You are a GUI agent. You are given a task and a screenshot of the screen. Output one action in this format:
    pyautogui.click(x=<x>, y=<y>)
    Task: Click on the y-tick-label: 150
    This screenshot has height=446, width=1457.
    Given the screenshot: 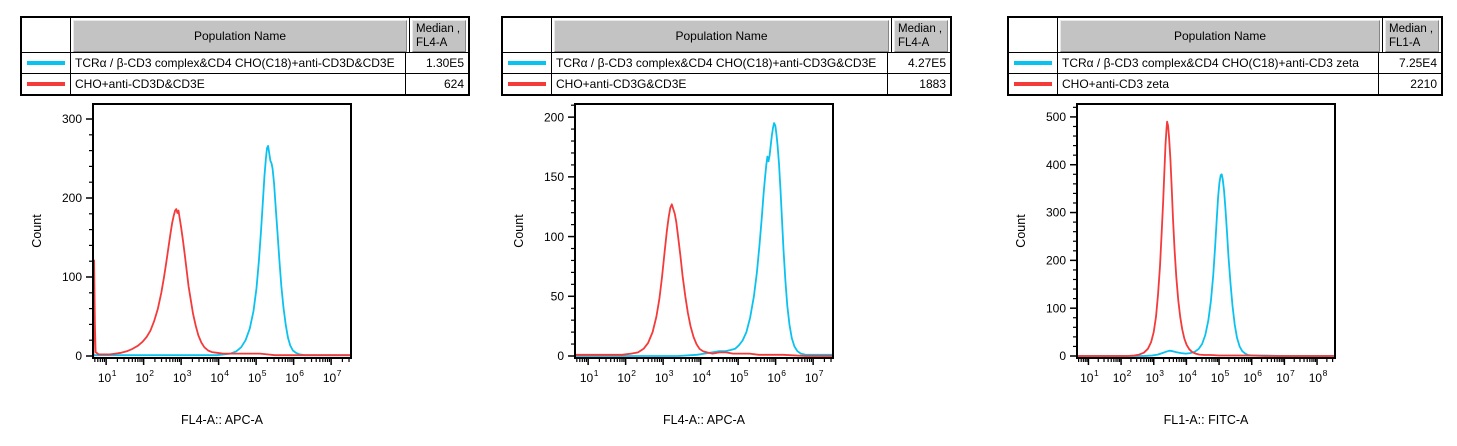 What is the action you would take?
    pyautogui.click(x=554, y=177)
    